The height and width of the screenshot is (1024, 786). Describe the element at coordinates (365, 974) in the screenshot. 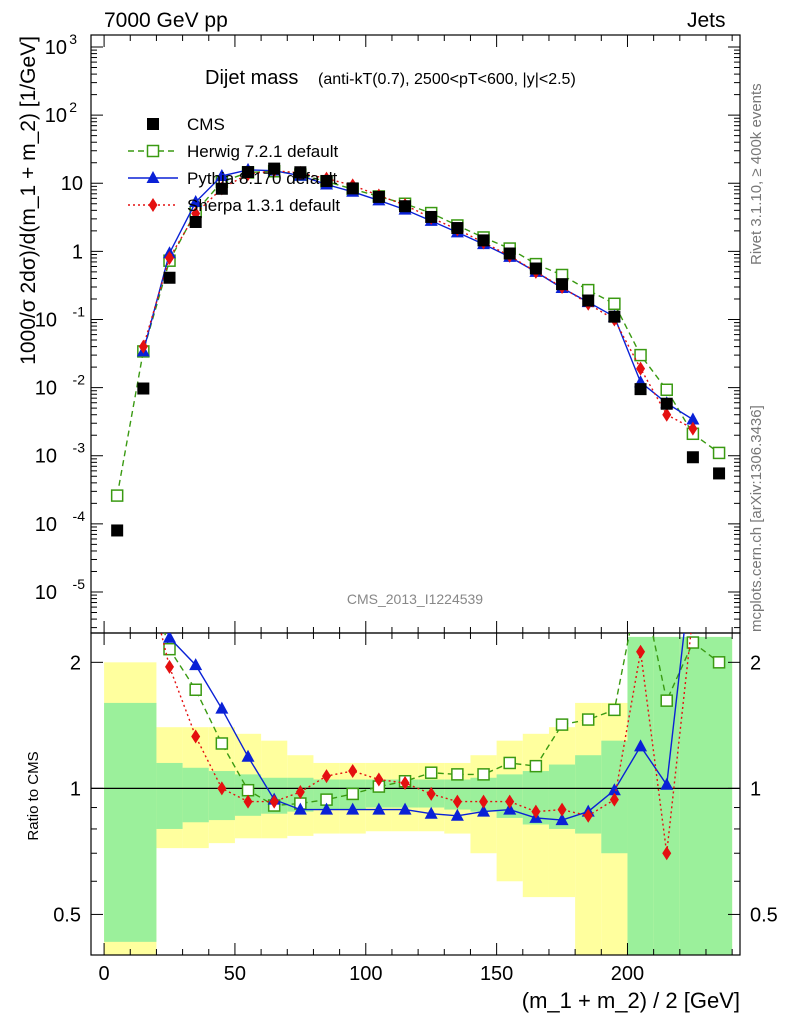

I see `x-tick-label: 100` at that location.